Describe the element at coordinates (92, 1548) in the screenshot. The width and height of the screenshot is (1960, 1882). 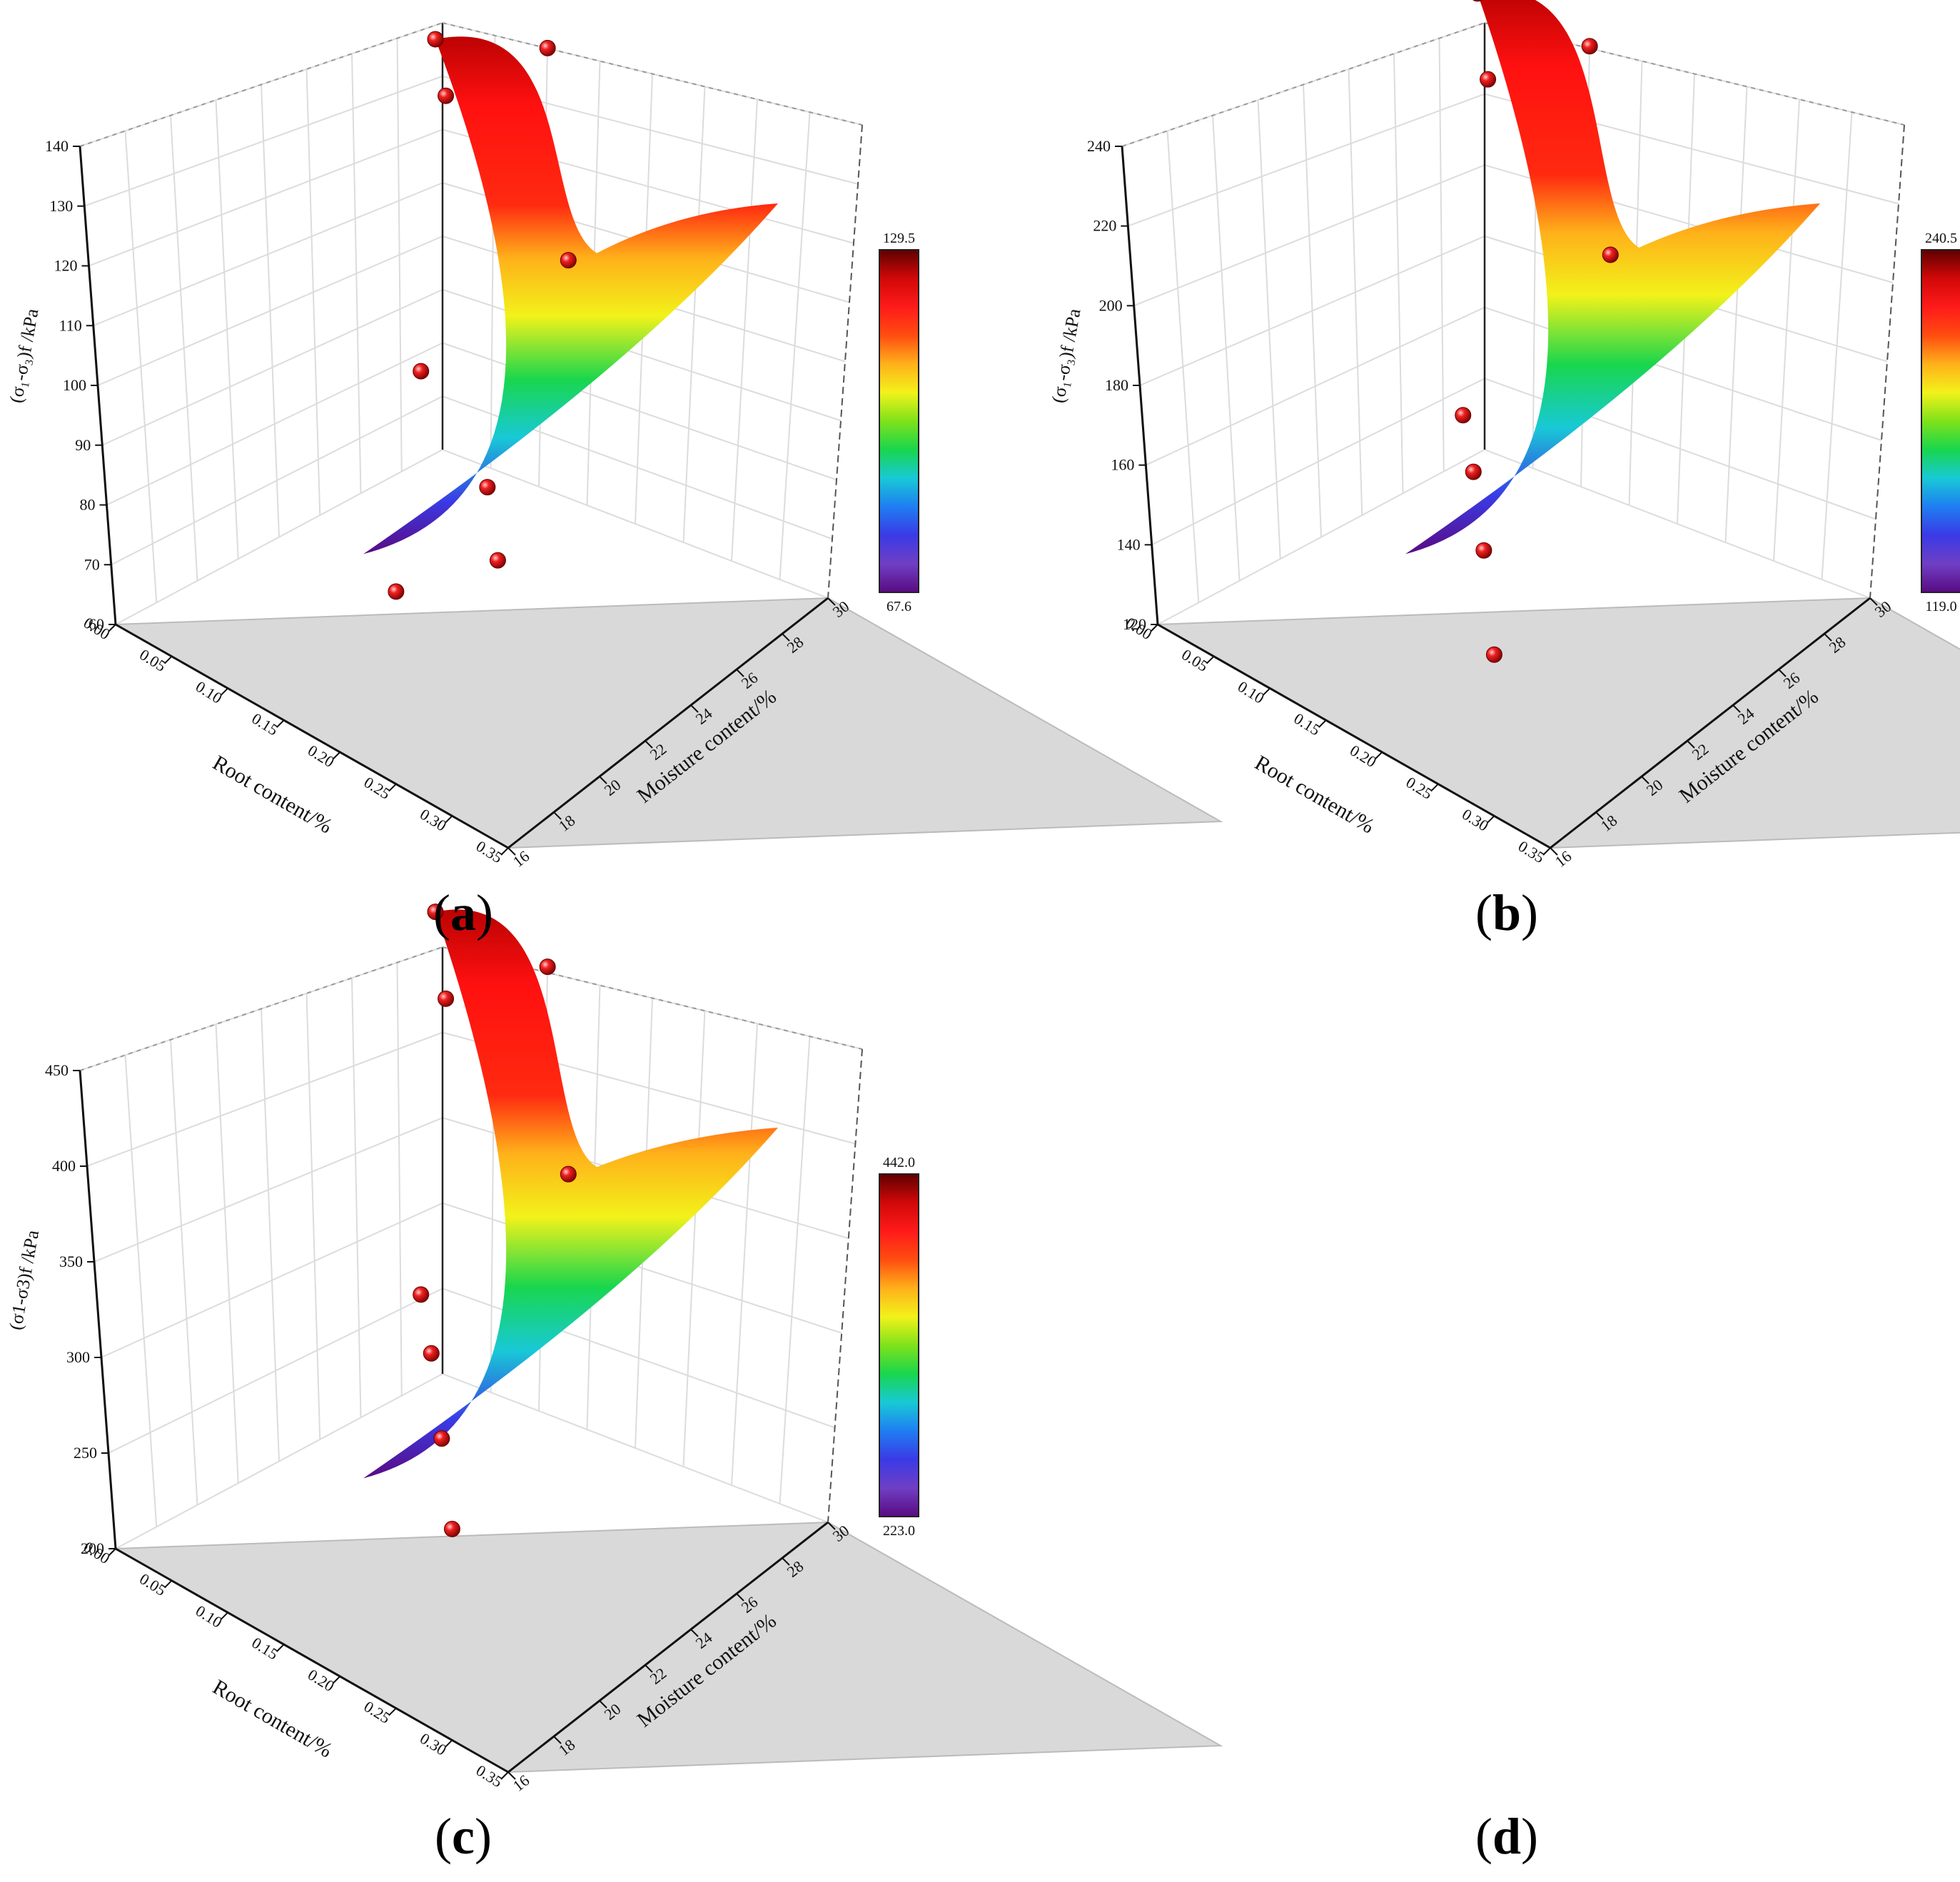
I see `z-tick-label: 200` at that location.